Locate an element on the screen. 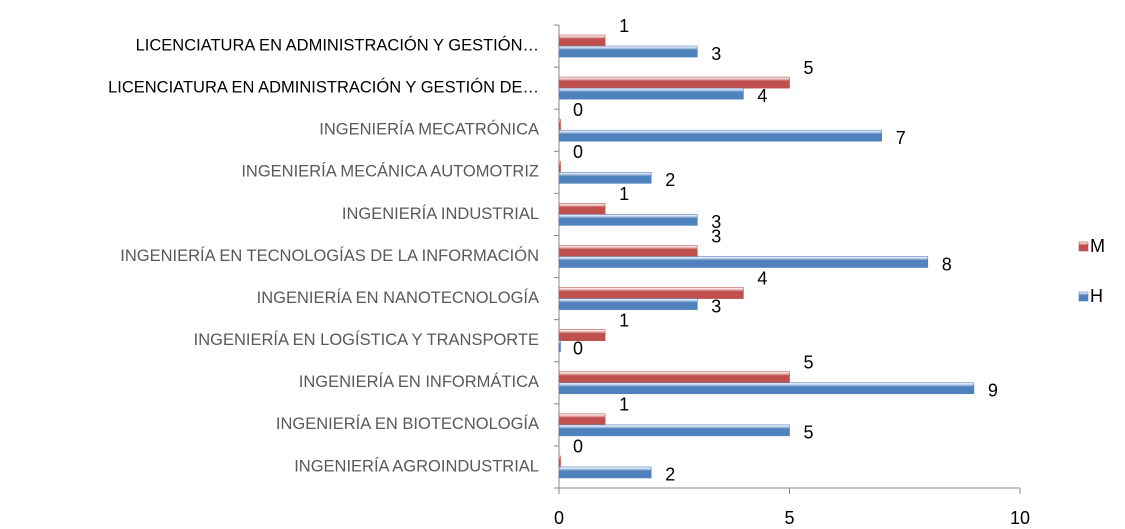  category-label: INGENIERÍA MECATRÓNICA is located at coordinates (429, 129).